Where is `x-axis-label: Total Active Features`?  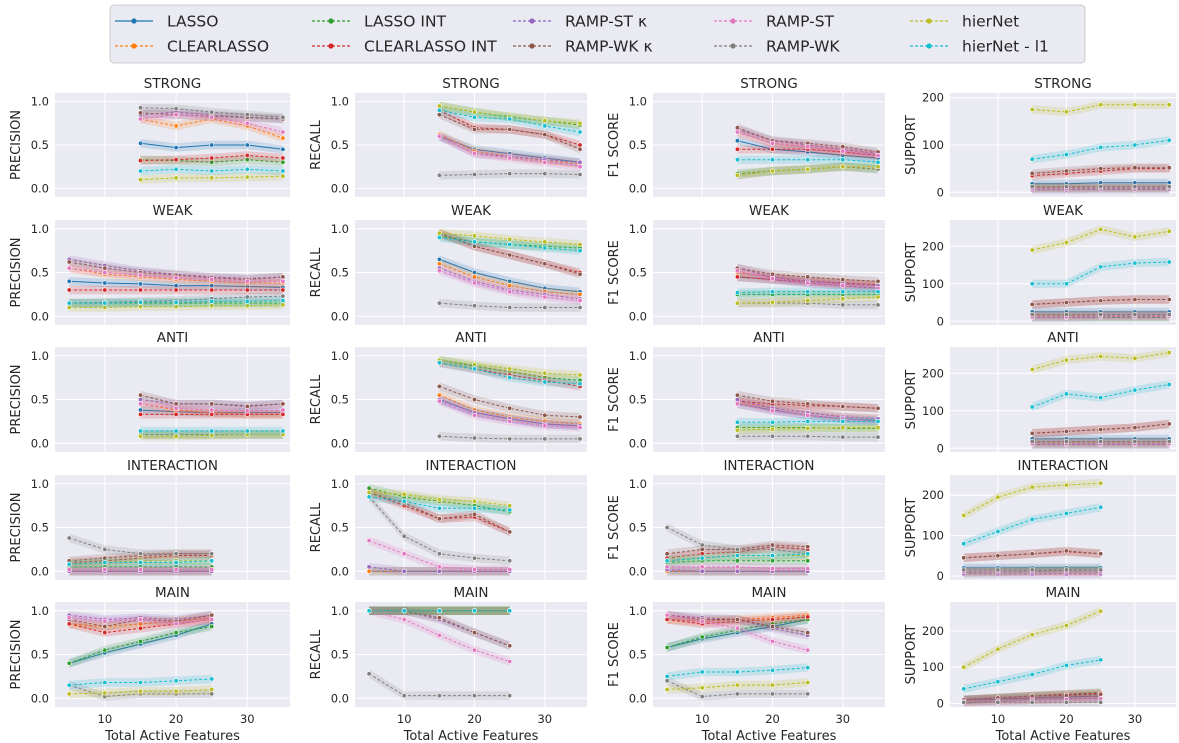
x-axis-label: Total Active Features is located at coordinates (471, 736).